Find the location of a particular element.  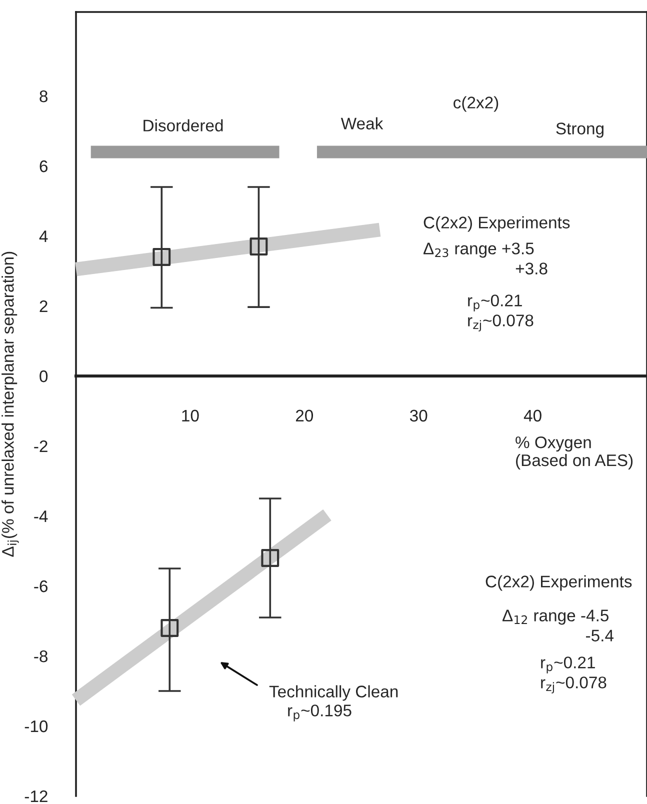

y-tick-label: -12 is located at coordinates (36, 796).